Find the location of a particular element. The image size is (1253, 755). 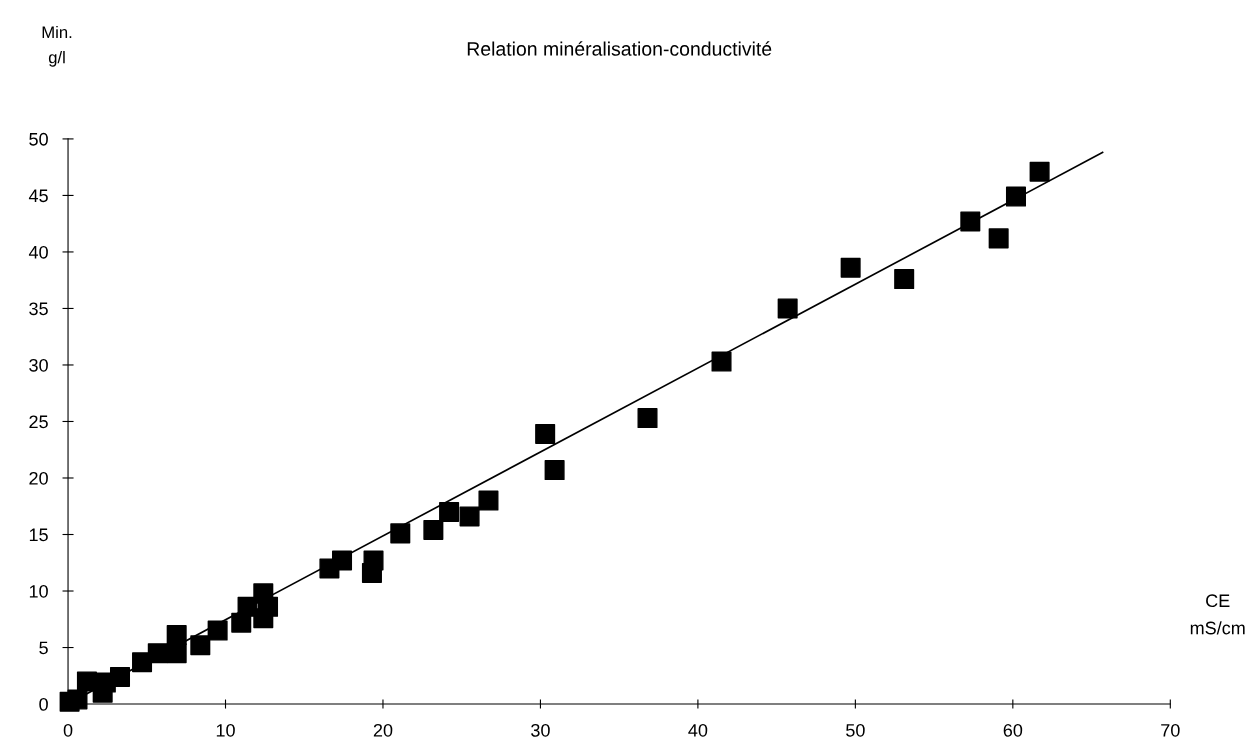

y-axis-title: Min. g/l is located at coordinates (57, 46).